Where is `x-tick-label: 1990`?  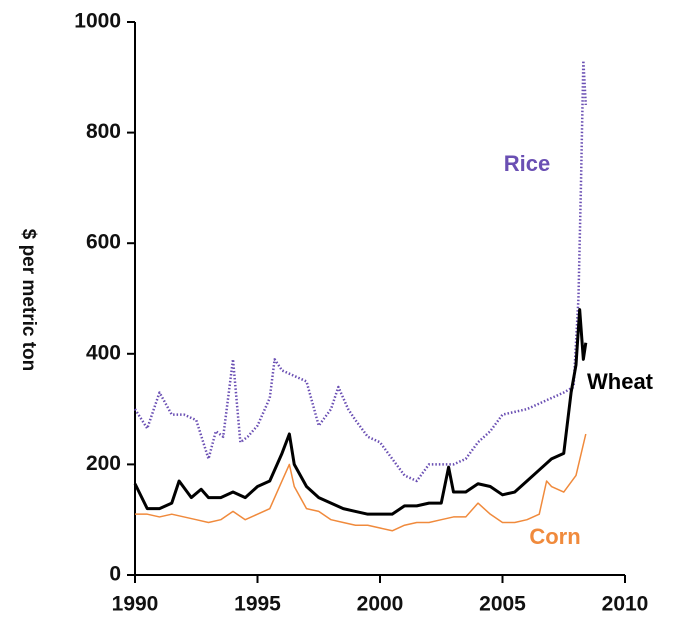
x-tick-label: 1990 is located at coordinates (135, 604).